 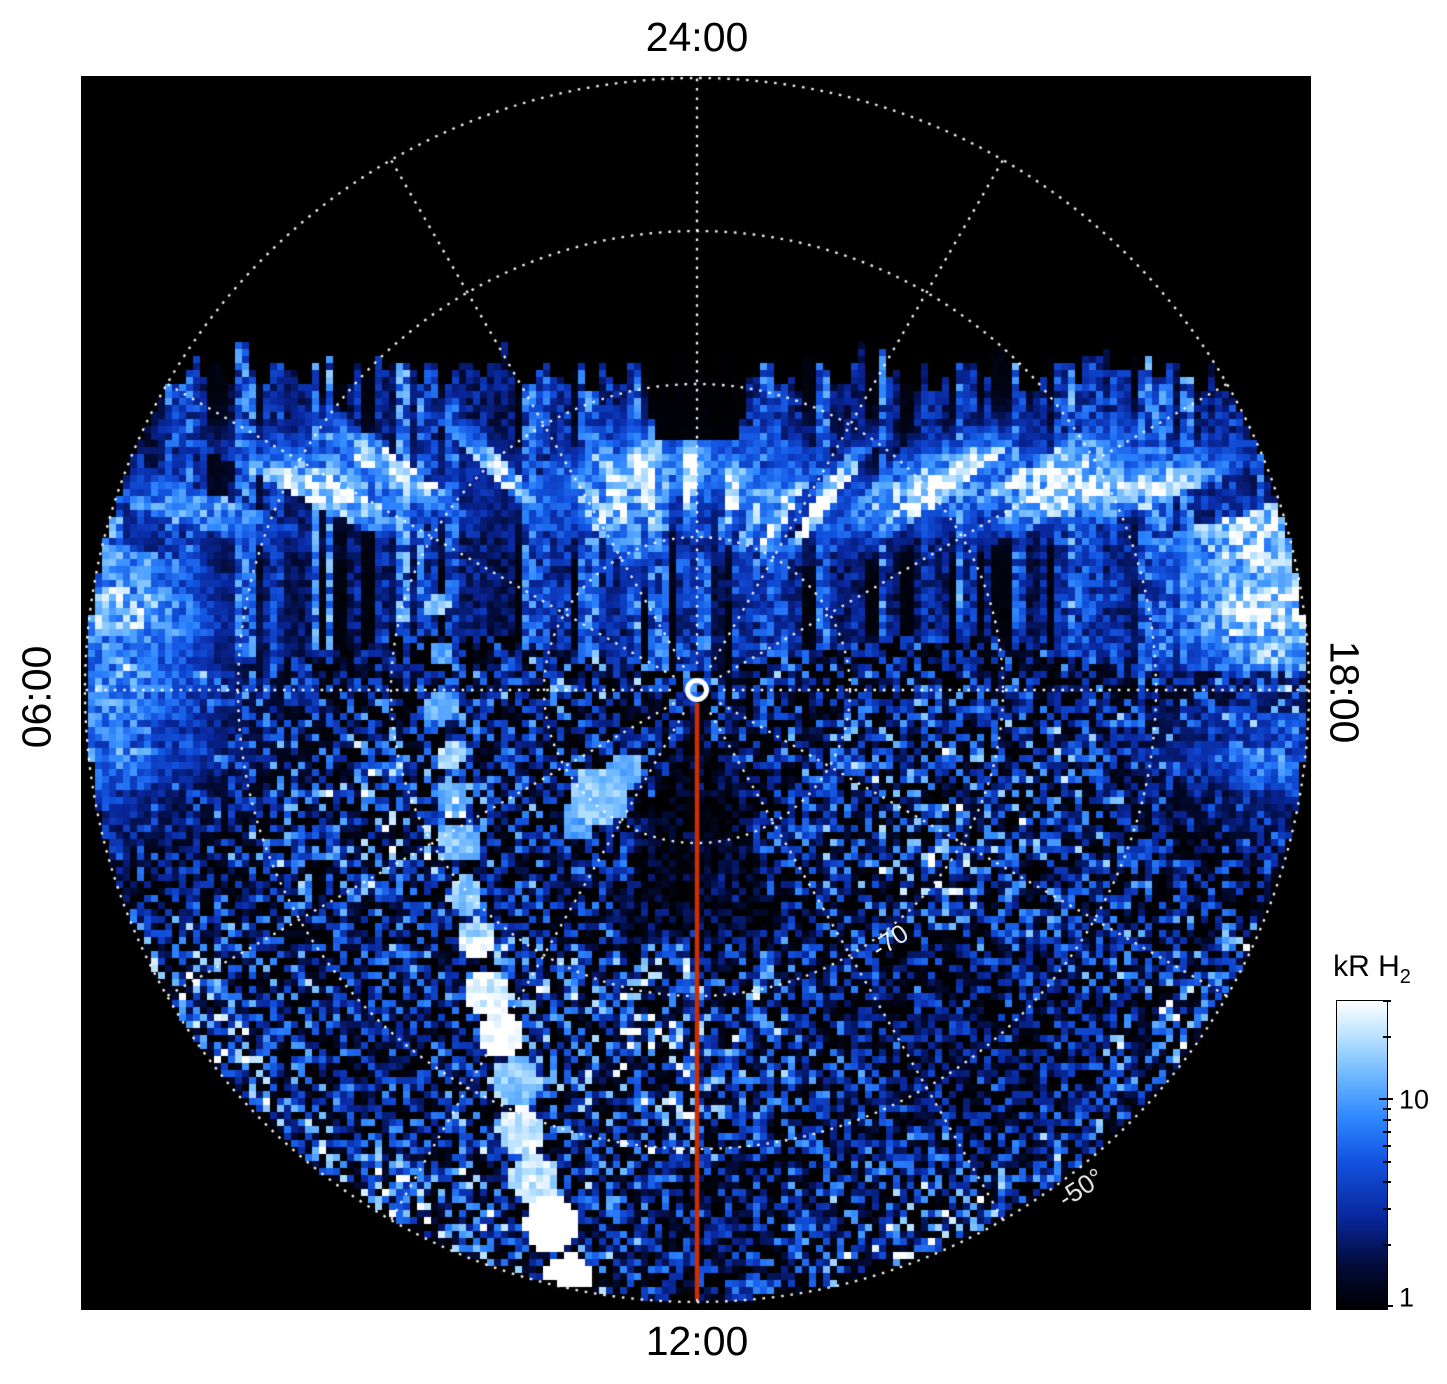 What do you see at coordinates (36, 697) in the screenshot?
I see `local-time-label-dawn: 06:00` at bounding box center [36, 697].